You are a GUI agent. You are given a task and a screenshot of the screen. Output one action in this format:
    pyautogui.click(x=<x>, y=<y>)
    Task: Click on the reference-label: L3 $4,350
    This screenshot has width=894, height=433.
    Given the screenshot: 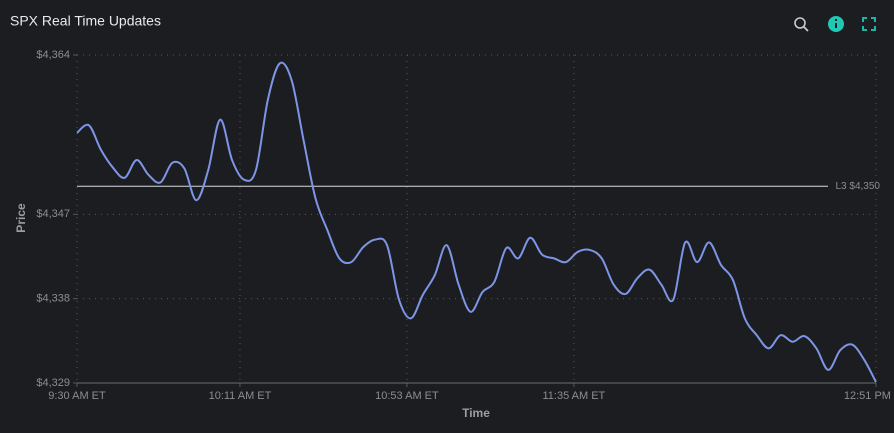 What is the action you would take?
    pyautogui.click(x=858, y=186)
    